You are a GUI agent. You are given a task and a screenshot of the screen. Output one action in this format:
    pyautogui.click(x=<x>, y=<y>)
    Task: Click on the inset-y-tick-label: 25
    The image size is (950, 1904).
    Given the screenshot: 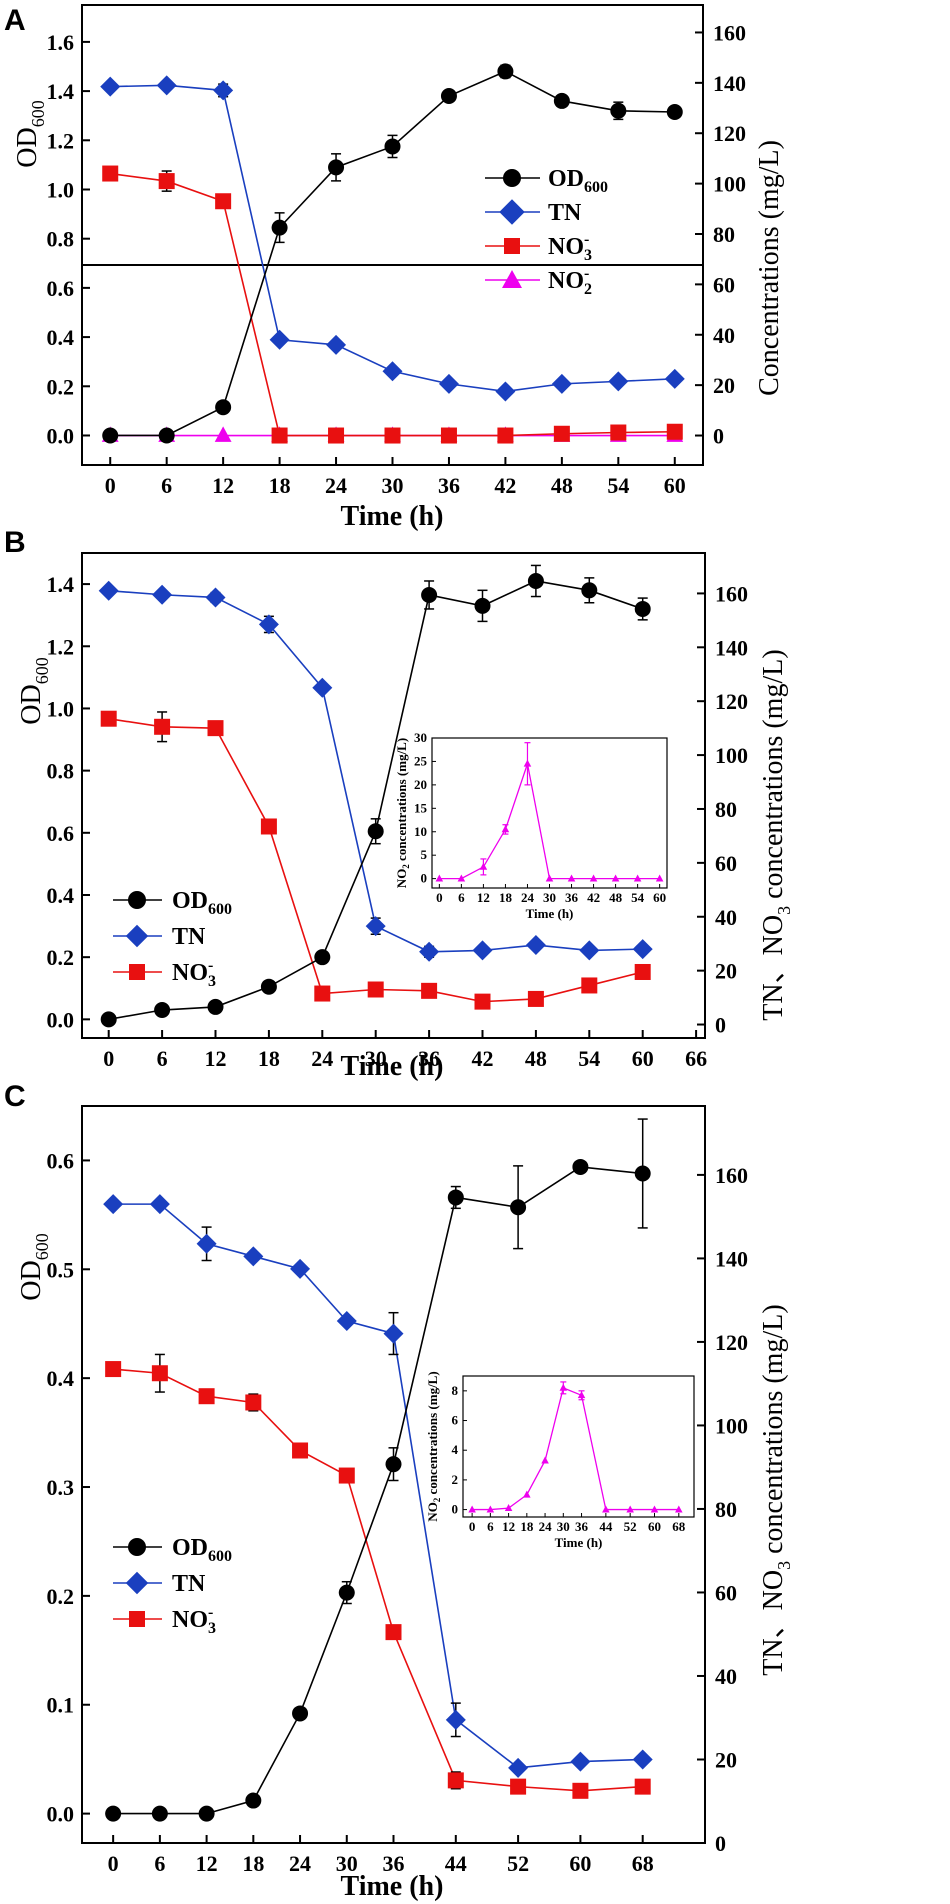 What is the action you would take?
    pyautogui.click(x=421, y=760)
    